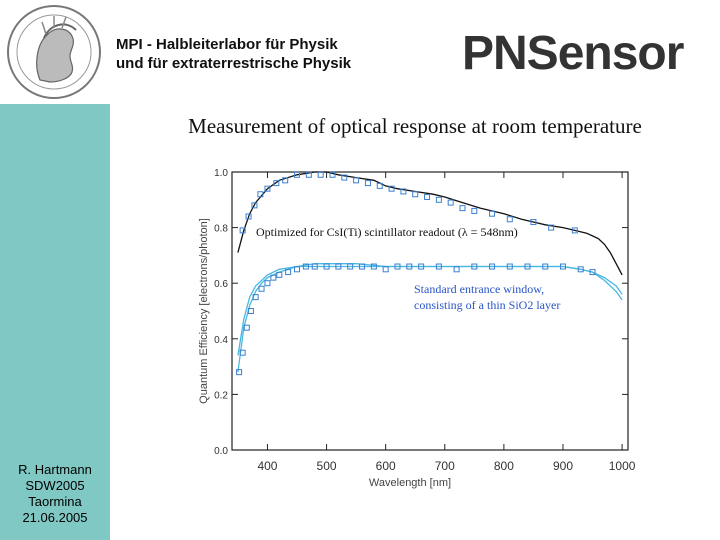  What do you see at coordinates (234, 63) in the screenshot?
I see `institute-line-2: und für extraterrestrische Physik` at bounding box center [234, 63].